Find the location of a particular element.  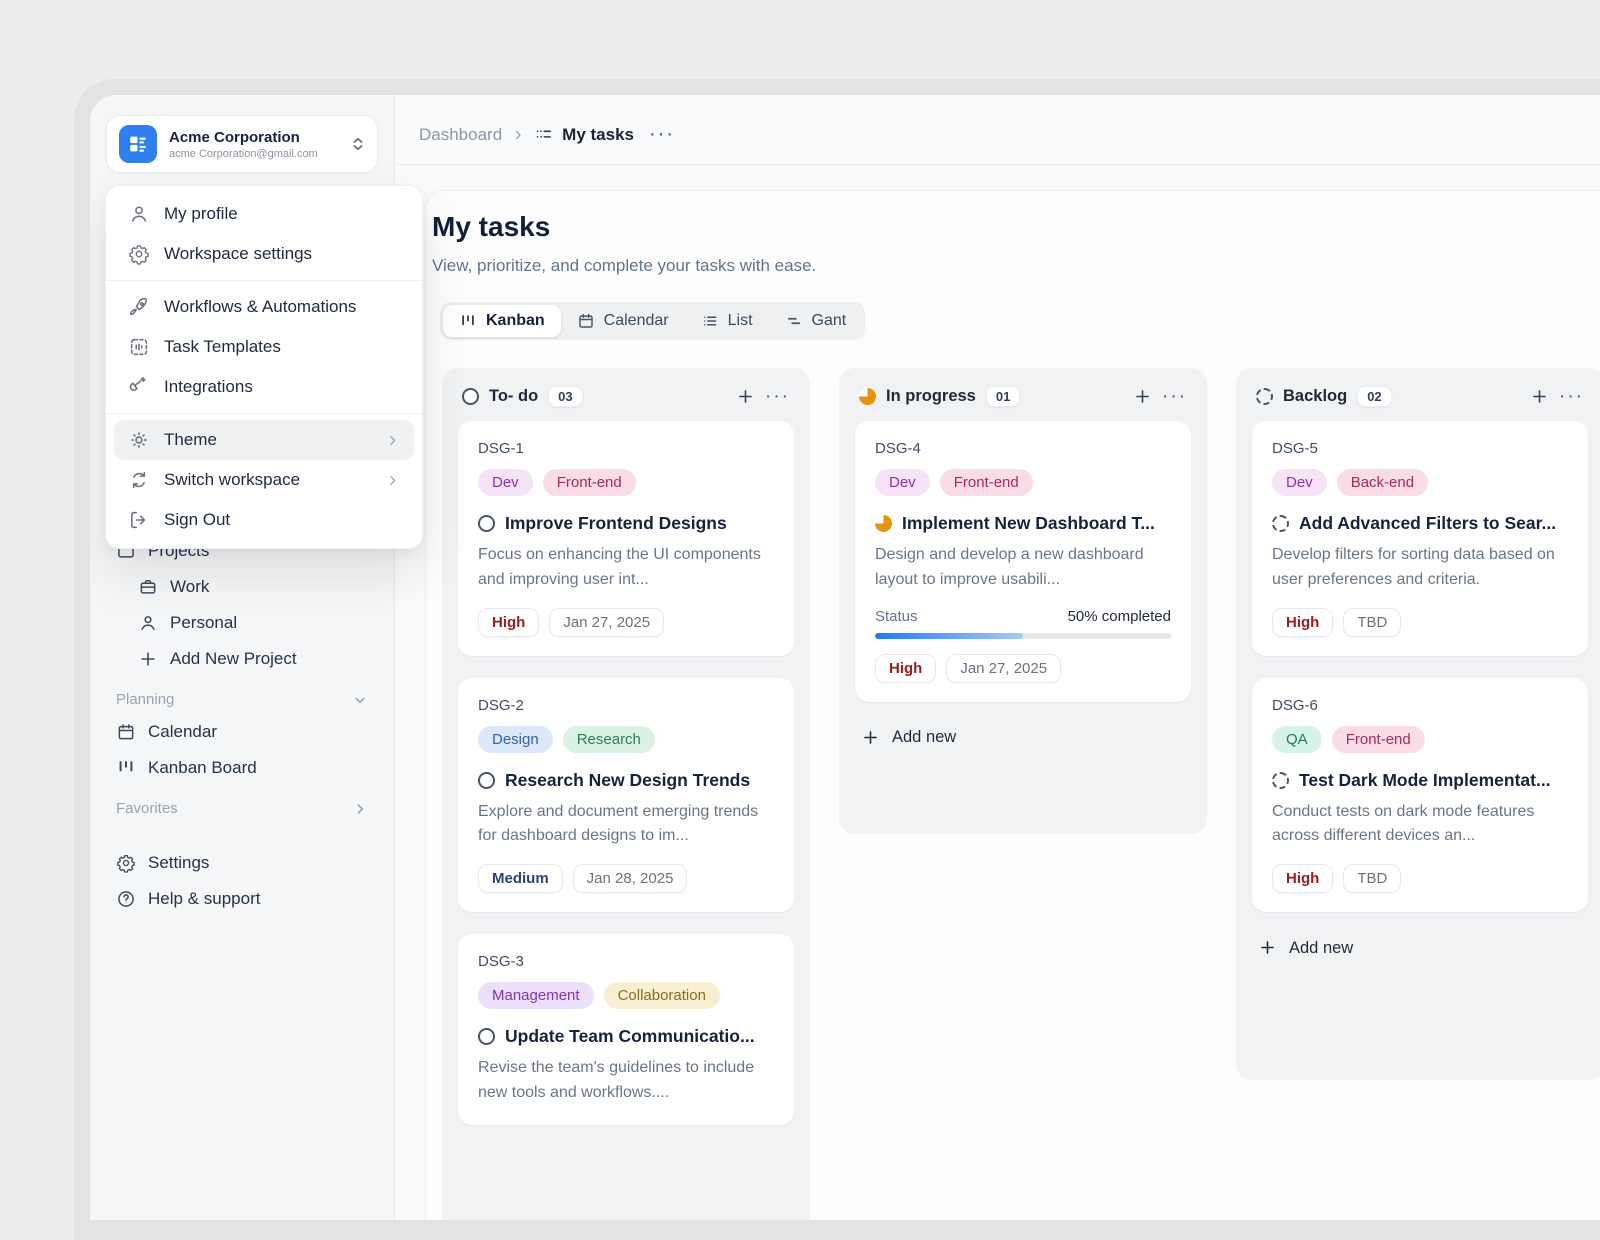

menu-item-workspace-settings: Workspace settings is located at coordinates (264, 254).